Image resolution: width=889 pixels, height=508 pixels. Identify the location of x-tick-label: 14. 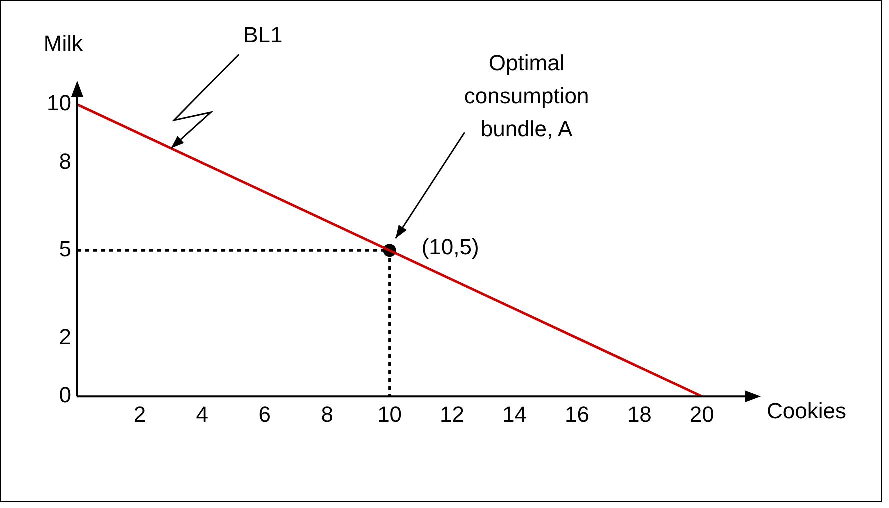
(514, 414).